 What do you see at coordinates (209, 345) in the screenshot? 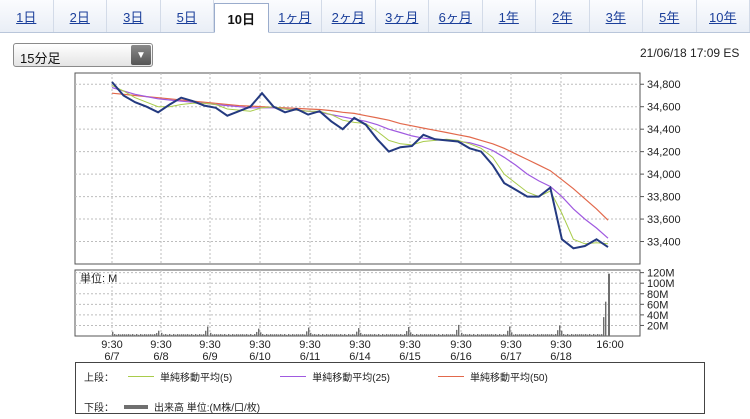
I see `x-tick-time-label: 9:30` at bounding box center [209, 345].